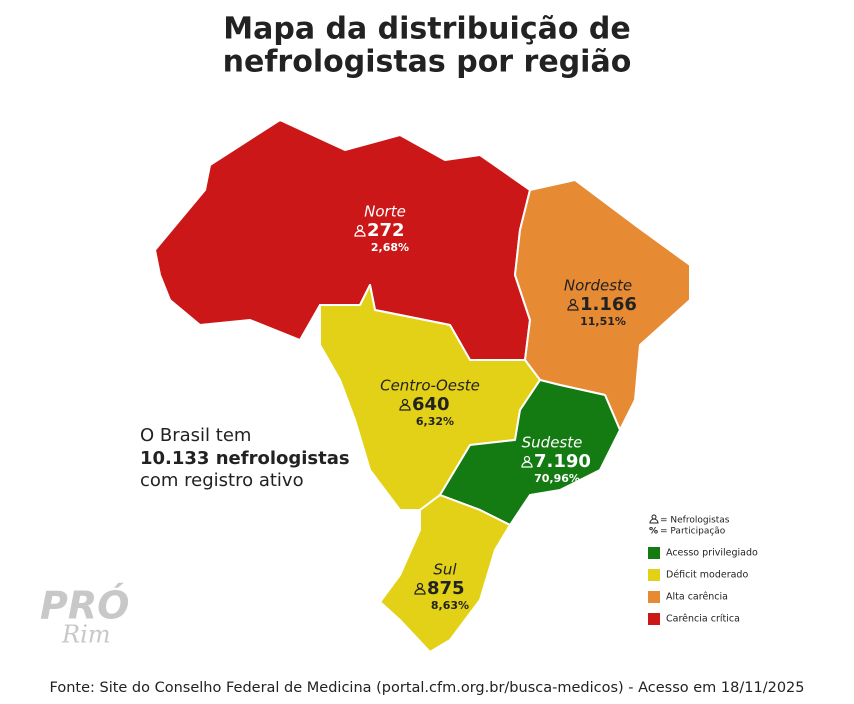 The image size is (854, 704). What do you see at coordinates (603, 321) in the screenshot?
I see `region-share: 11,51%` at bounding box center [603, 321].